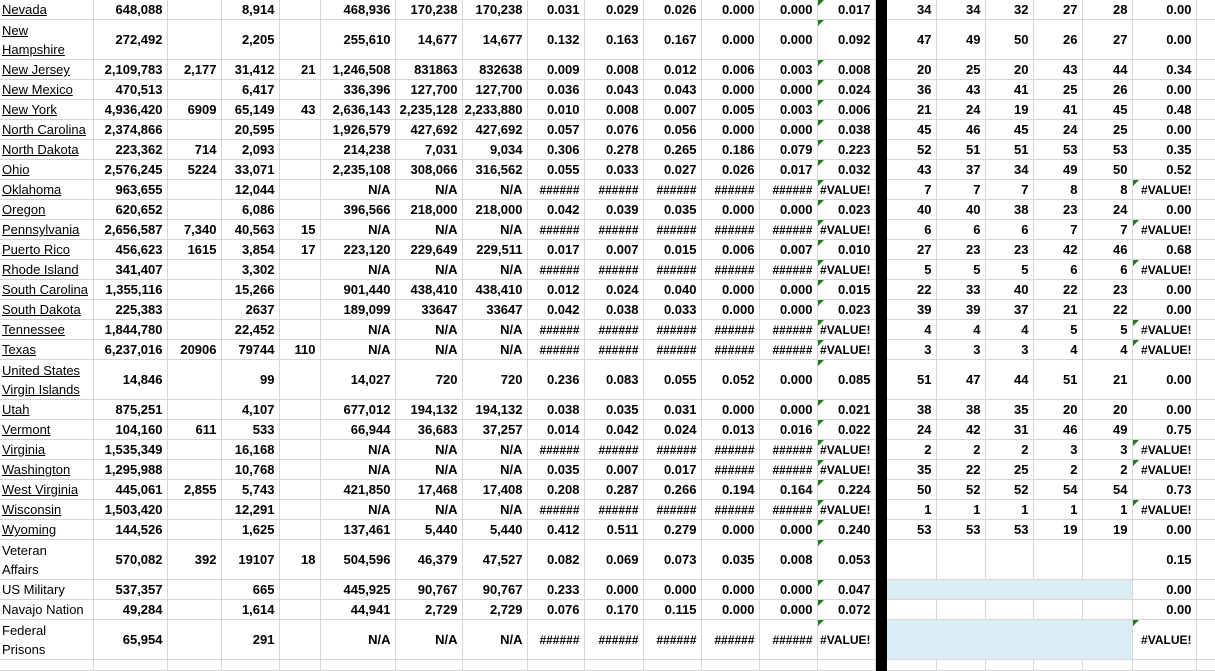 Image resolution: width=1215 pixels, height=671 pixels. I want to click on data-cell: 170,238, so click(429, 10).